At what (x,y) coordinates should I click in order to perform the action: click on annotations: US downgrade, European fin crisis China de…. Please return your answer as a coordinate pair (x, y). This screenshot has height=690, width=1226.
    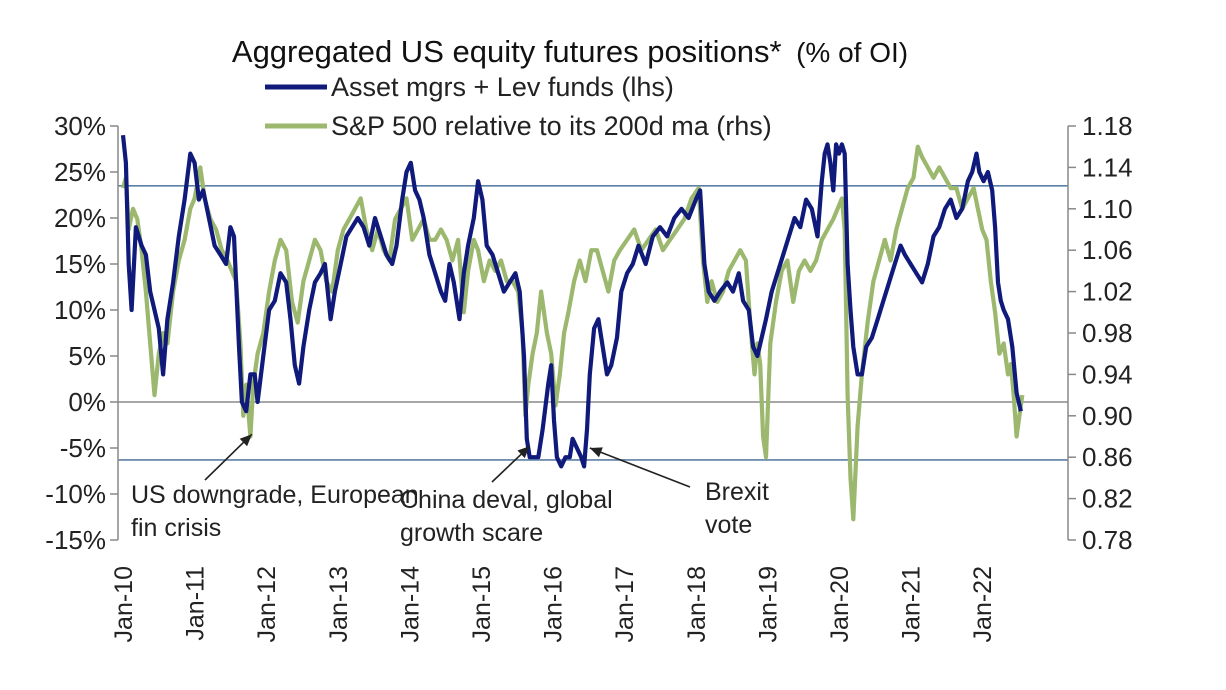
    Looking at the image, I should click on (450, 490).